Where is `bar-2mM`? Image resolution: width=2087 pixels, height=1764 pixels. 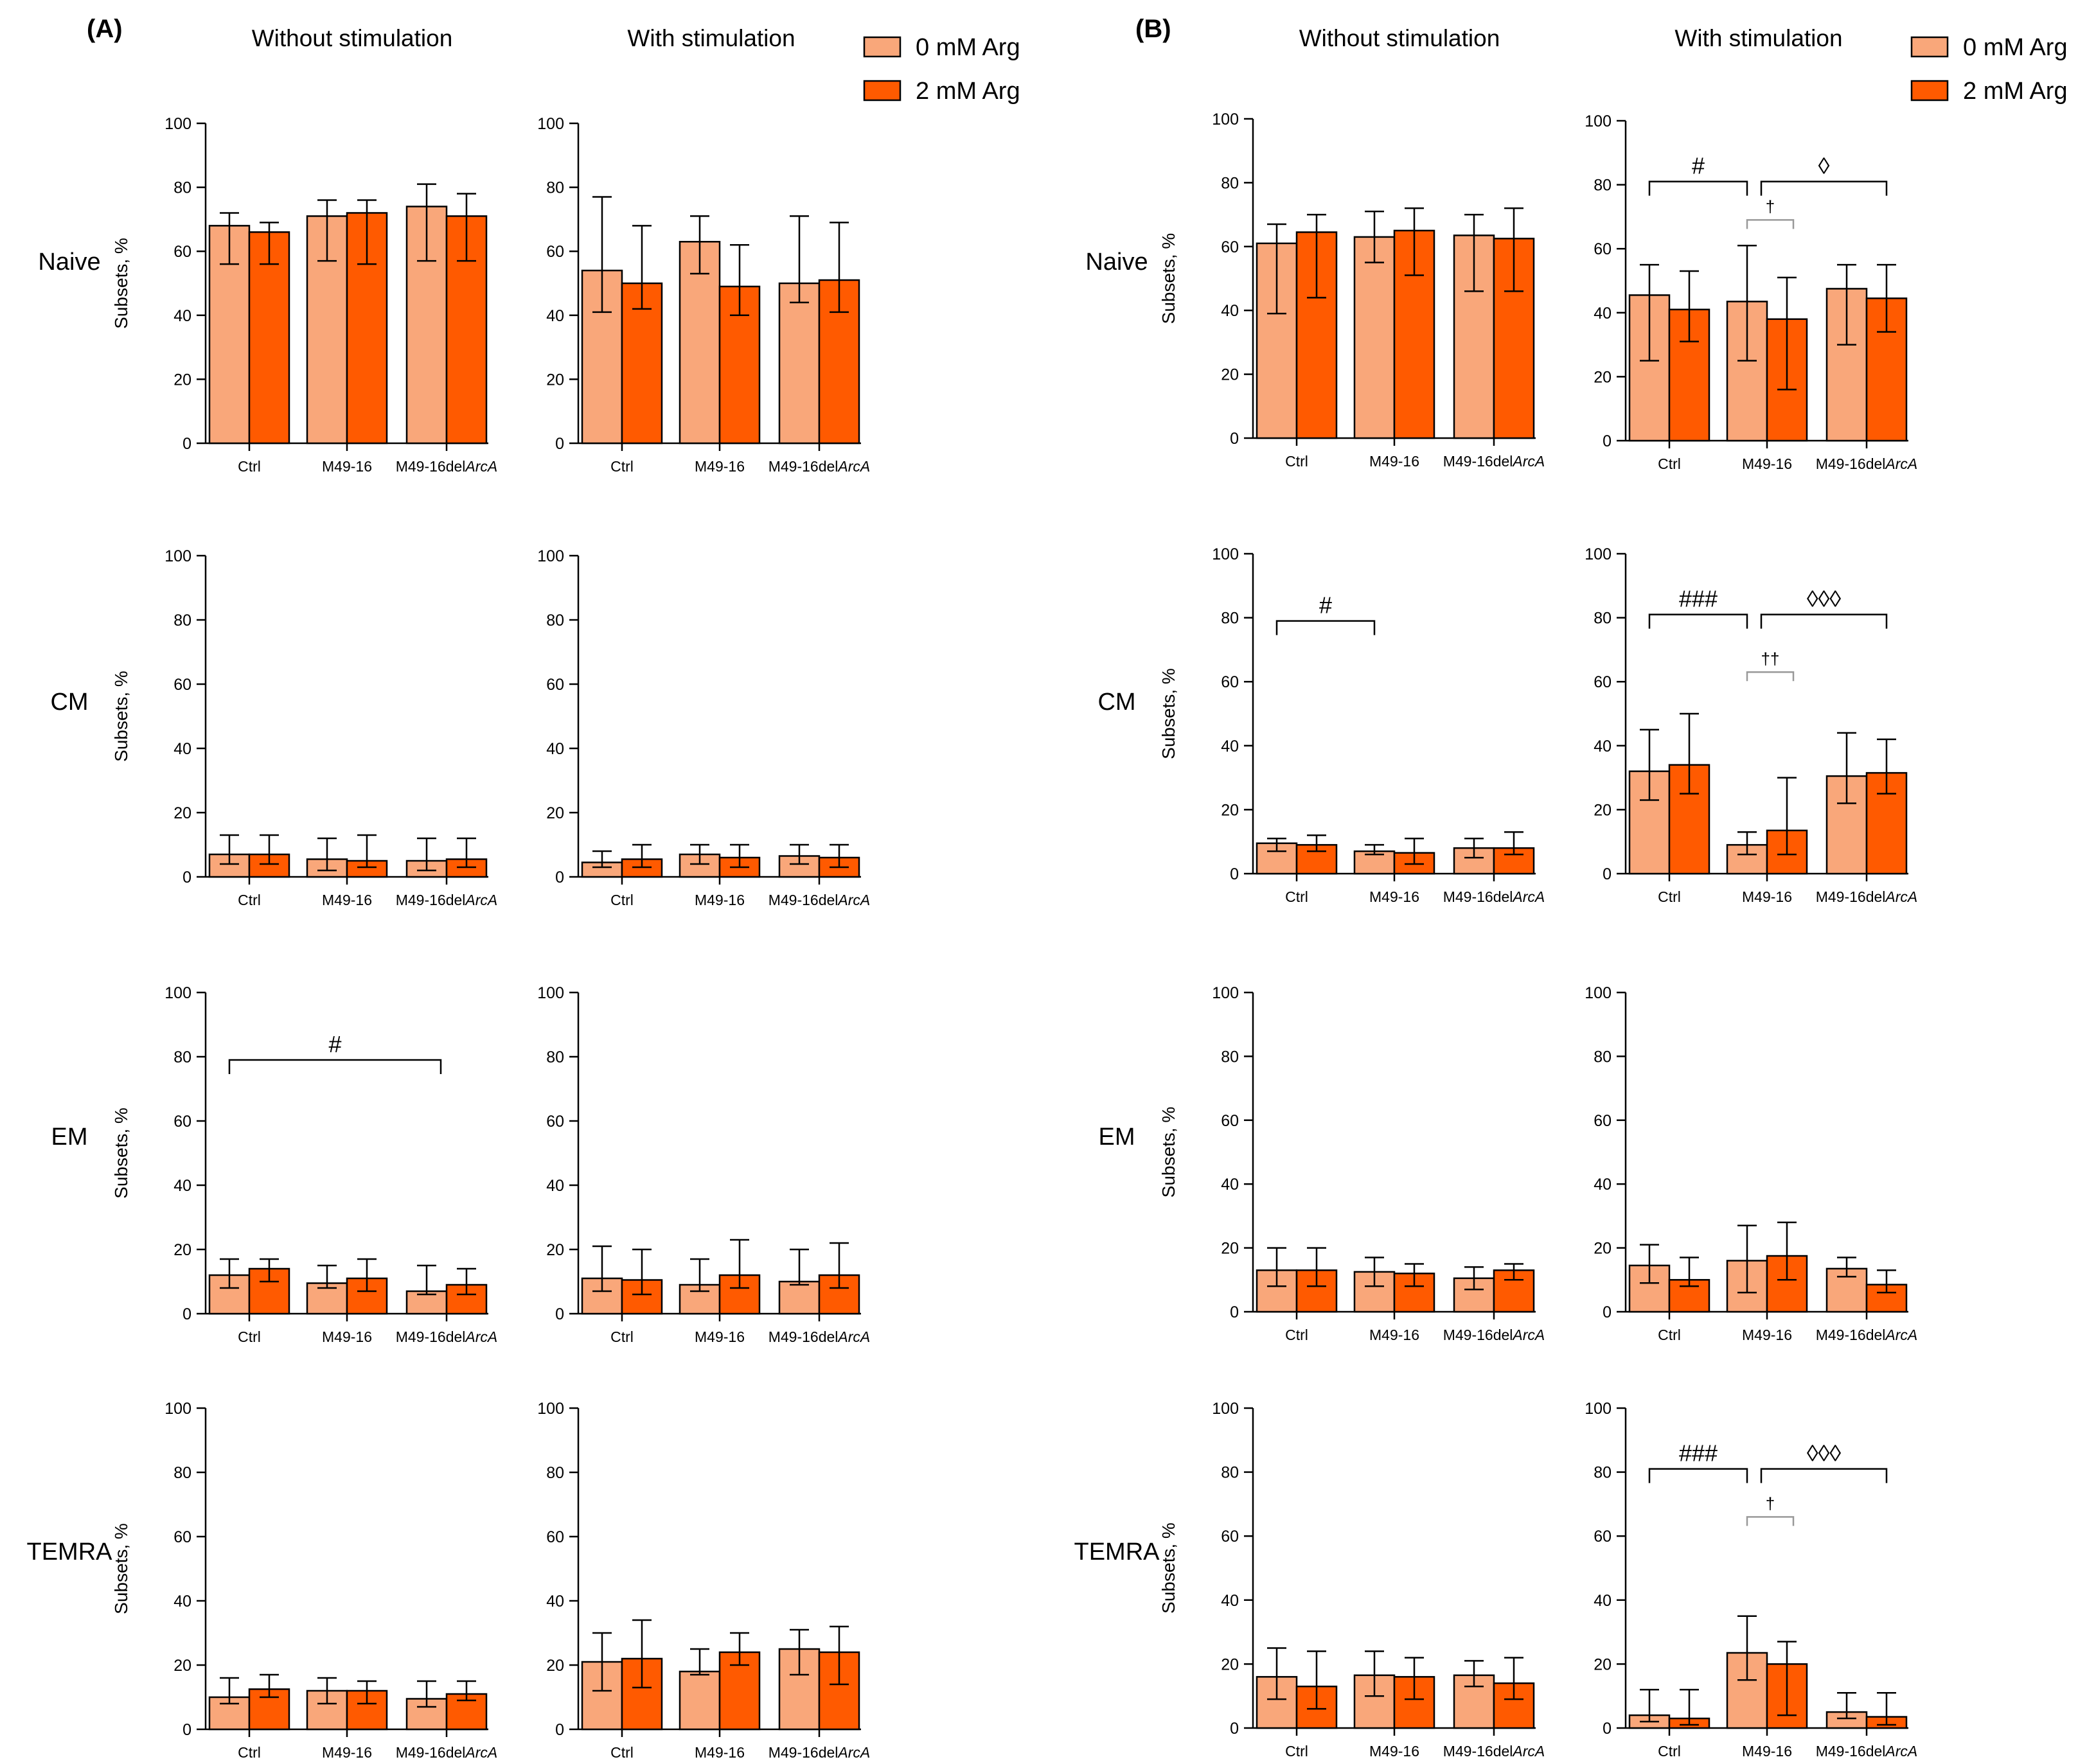
bar-2mM is located at coordinates (1787, 1284).